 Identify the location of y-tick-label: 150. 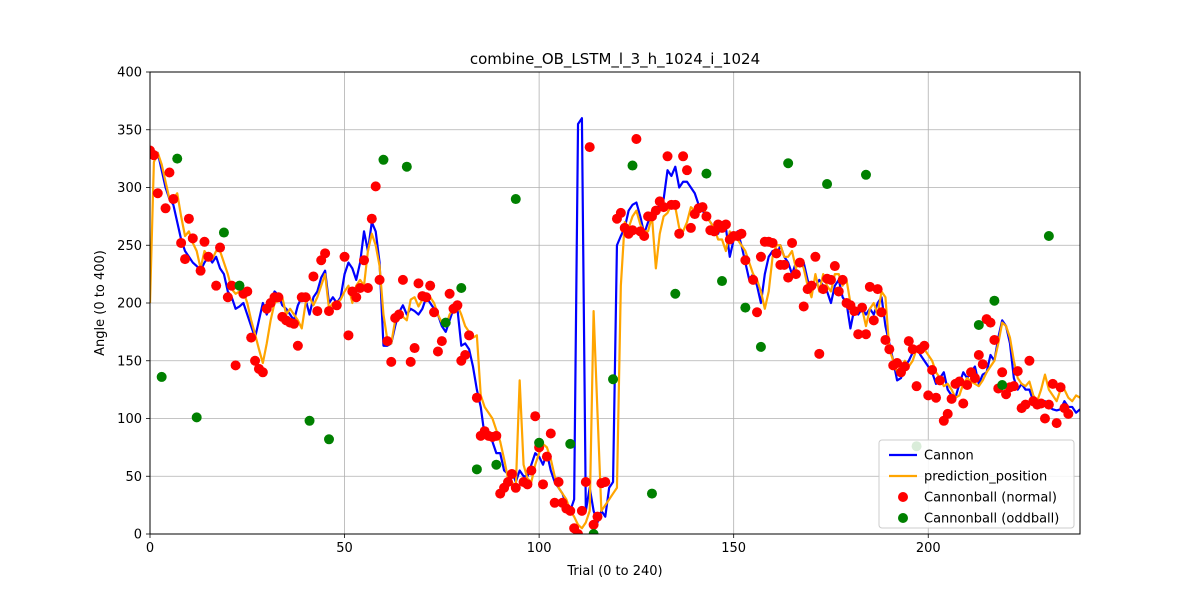
(129, 361).